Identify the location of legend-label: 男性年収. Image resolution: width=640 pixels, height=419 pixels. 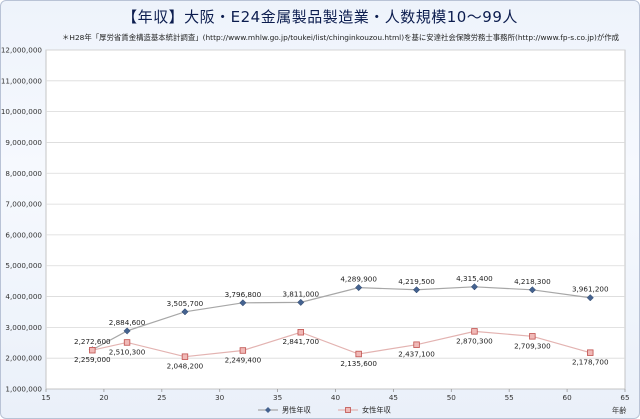
(296, 410).